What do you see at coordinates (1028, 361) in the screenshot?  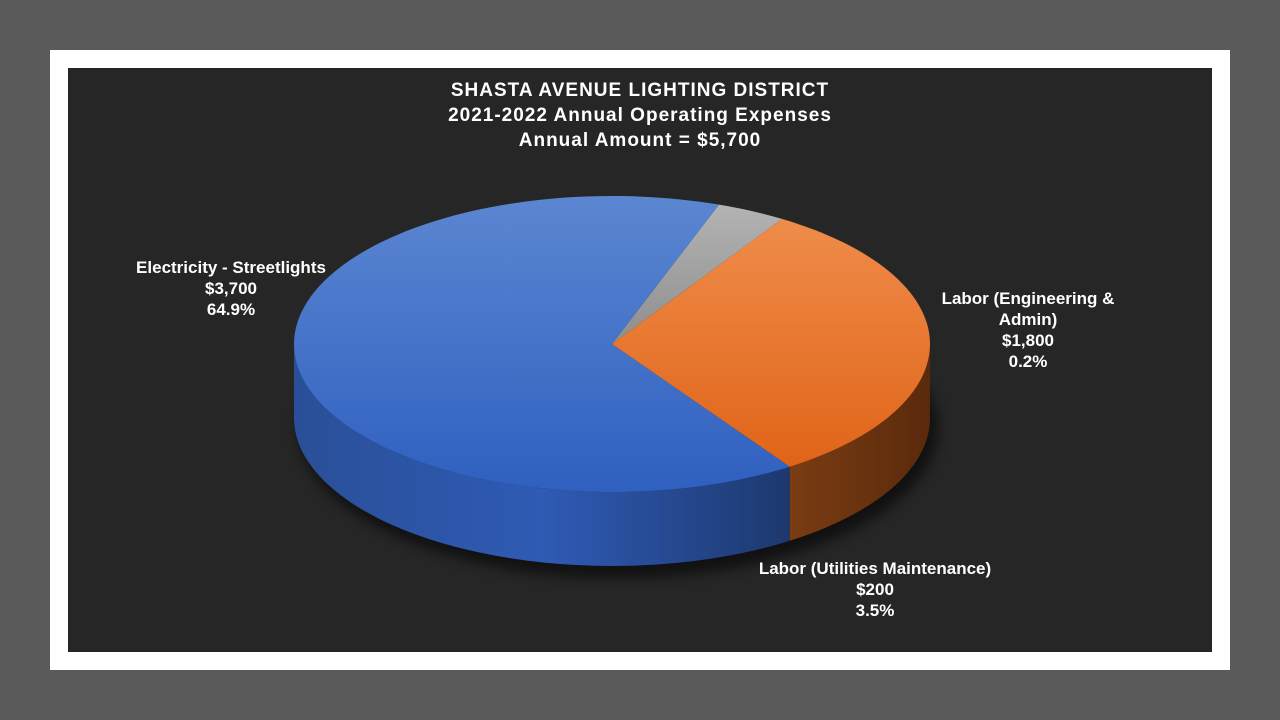 I see `data-label-engineering-percent: 0.2%` at bounding box center [1028, 361].